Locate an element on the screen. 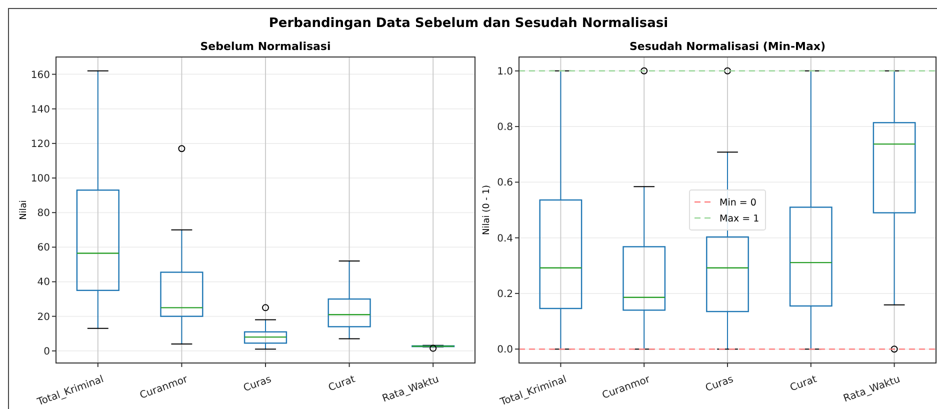 The image size is (937, 409). y-tick-label: 0.6 is located at coordinates (505, 183).